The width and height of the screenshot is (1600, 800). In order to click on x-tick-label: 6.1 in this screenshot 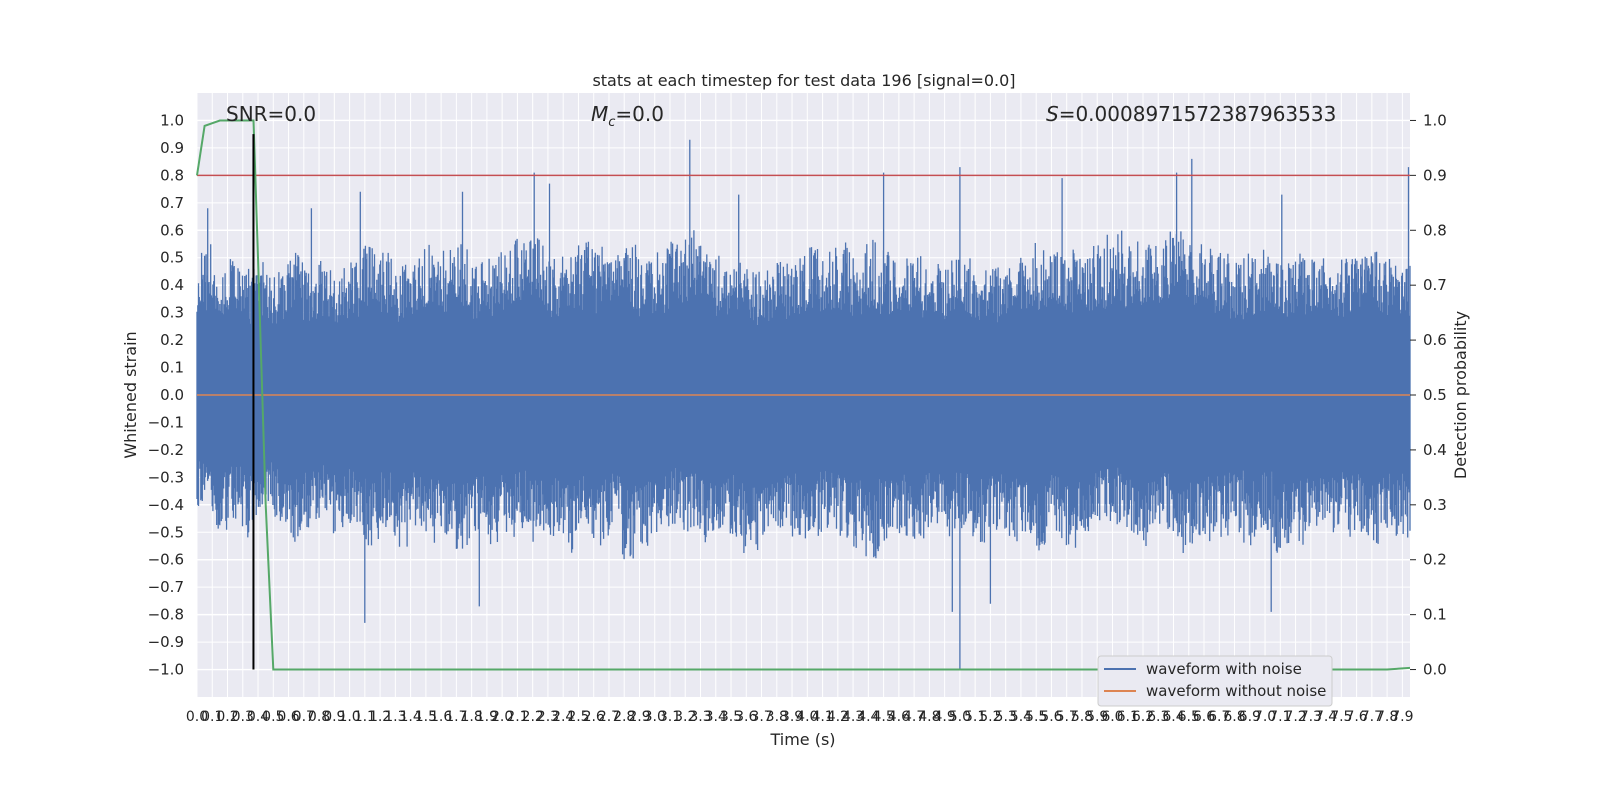, I will do `click(1128, 717)`.